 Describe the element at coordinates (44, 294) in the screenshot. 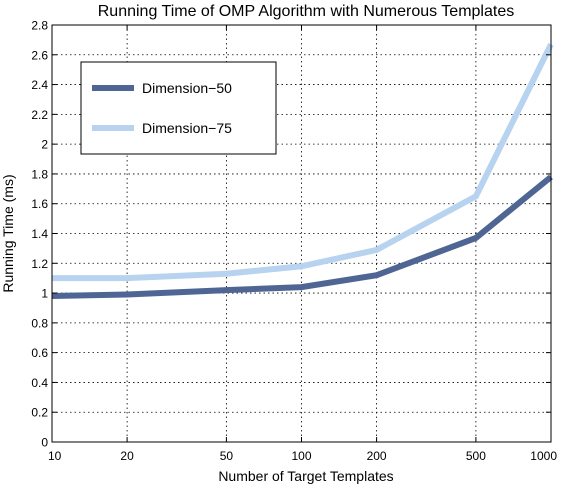

I see `y-tick-label: 1` at that location.